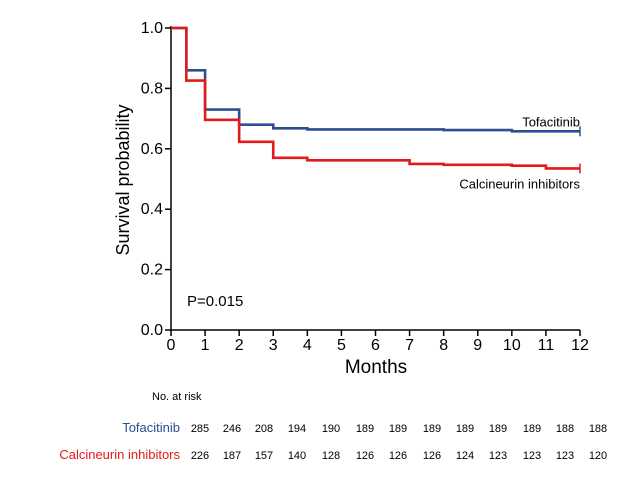 The height and width of the screenshot is (478, 632). I want to click on risk-value: 194, so click(297, 429).